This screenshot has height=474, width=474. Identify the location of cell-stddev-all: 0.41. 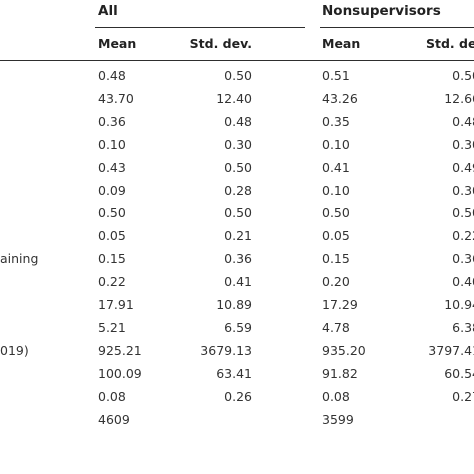
(238, 281).